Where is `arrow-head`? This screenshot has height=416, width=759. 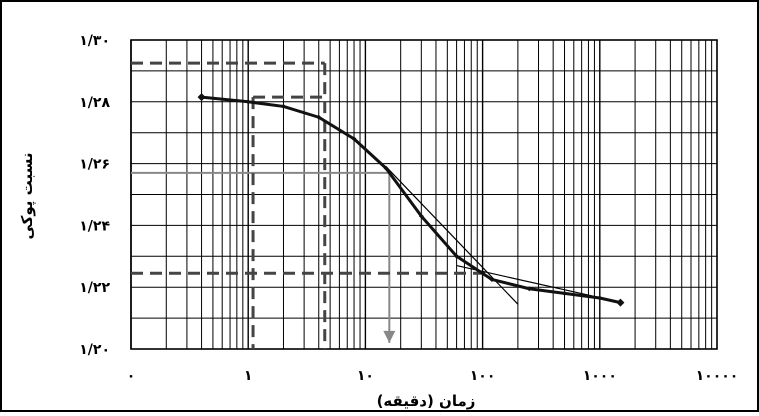 arrow-head is located at coordinates (389, 336).